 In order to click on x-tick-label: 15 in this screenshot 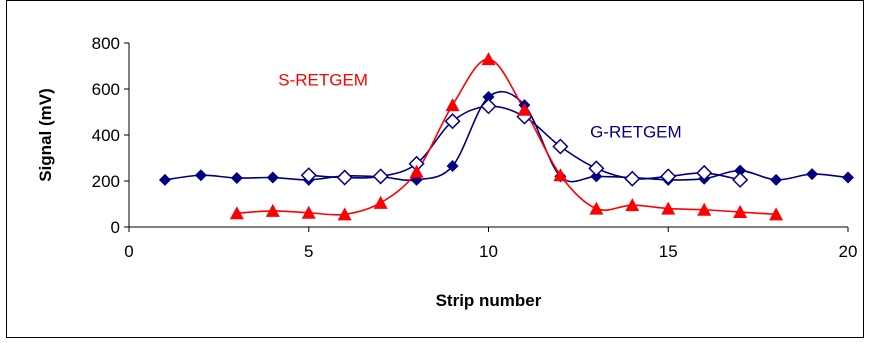, I will do `click(668, 251)`.